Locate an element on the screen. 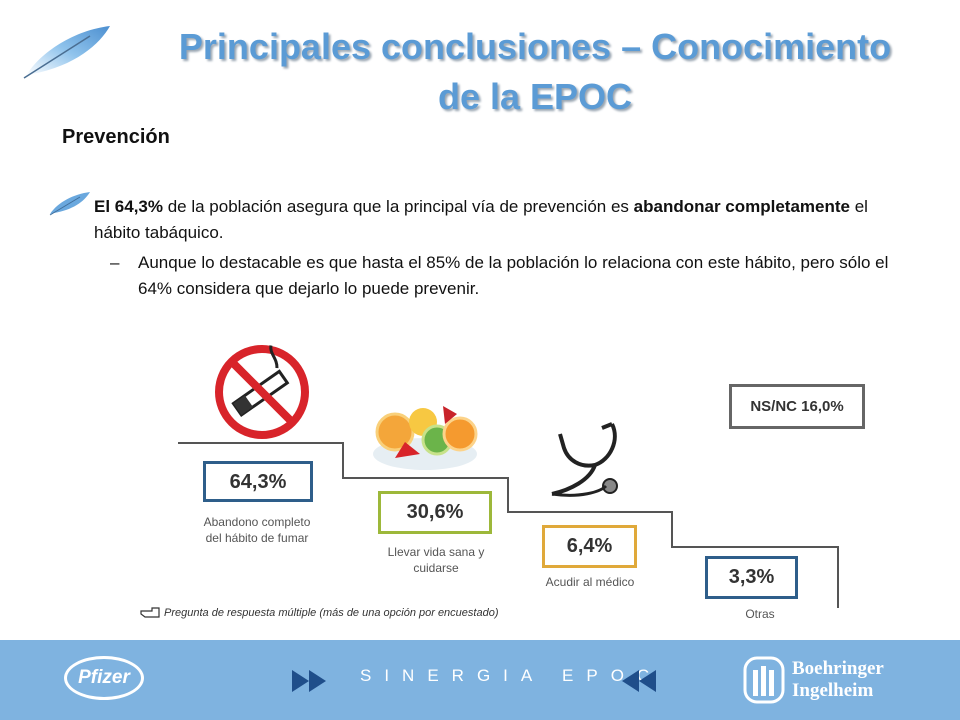  no-smoking-icon is located at coordinates (262, 392).